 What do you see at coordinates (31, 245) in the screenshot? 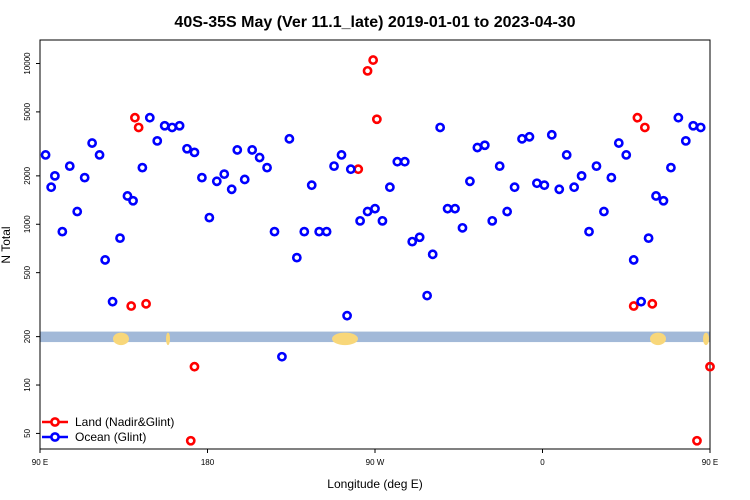
I see `y-axis: 50 100 200 500 1000 2000 5000 10000` at bounding box center [31, 245].